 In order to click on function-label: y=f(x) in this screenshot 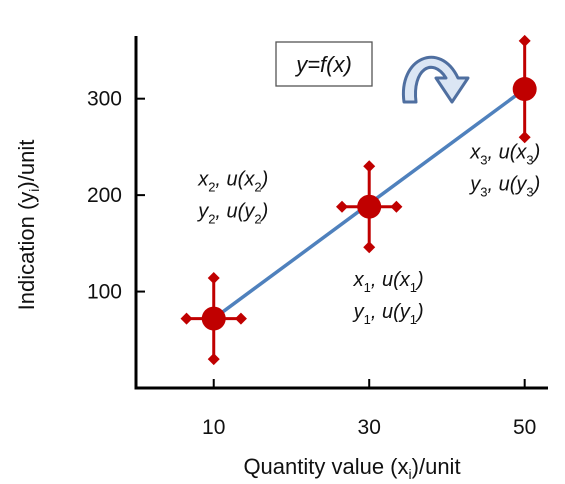, I will do `click(323, 64)`.